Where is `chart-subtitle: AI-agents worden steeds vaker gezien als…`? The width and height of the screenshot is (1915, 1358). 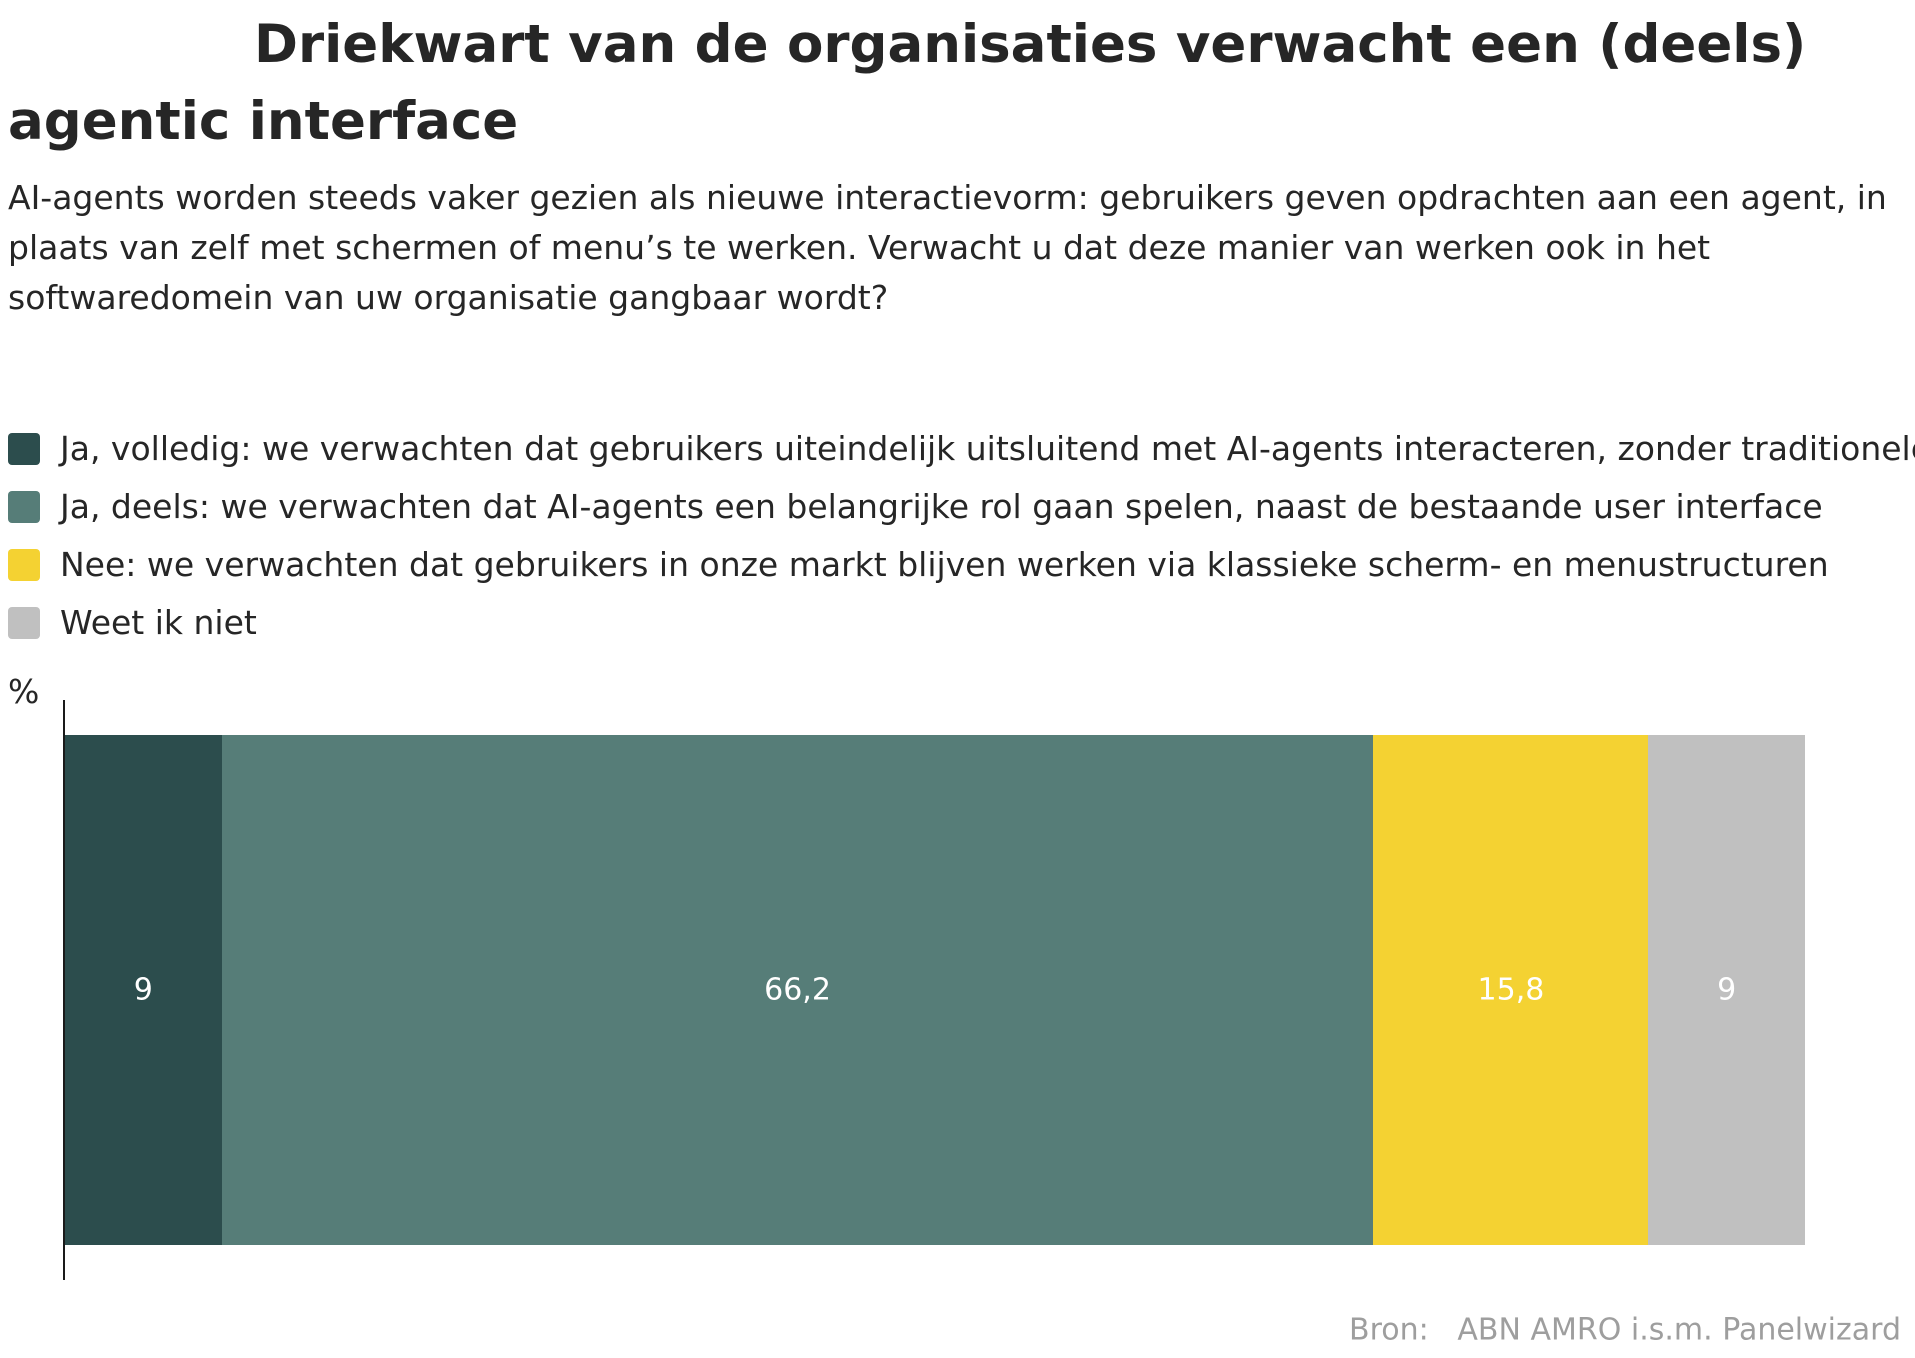
chart-subtitle: AI-agents worden steeds vaker gezien als… is located at coordinates (947, 247).